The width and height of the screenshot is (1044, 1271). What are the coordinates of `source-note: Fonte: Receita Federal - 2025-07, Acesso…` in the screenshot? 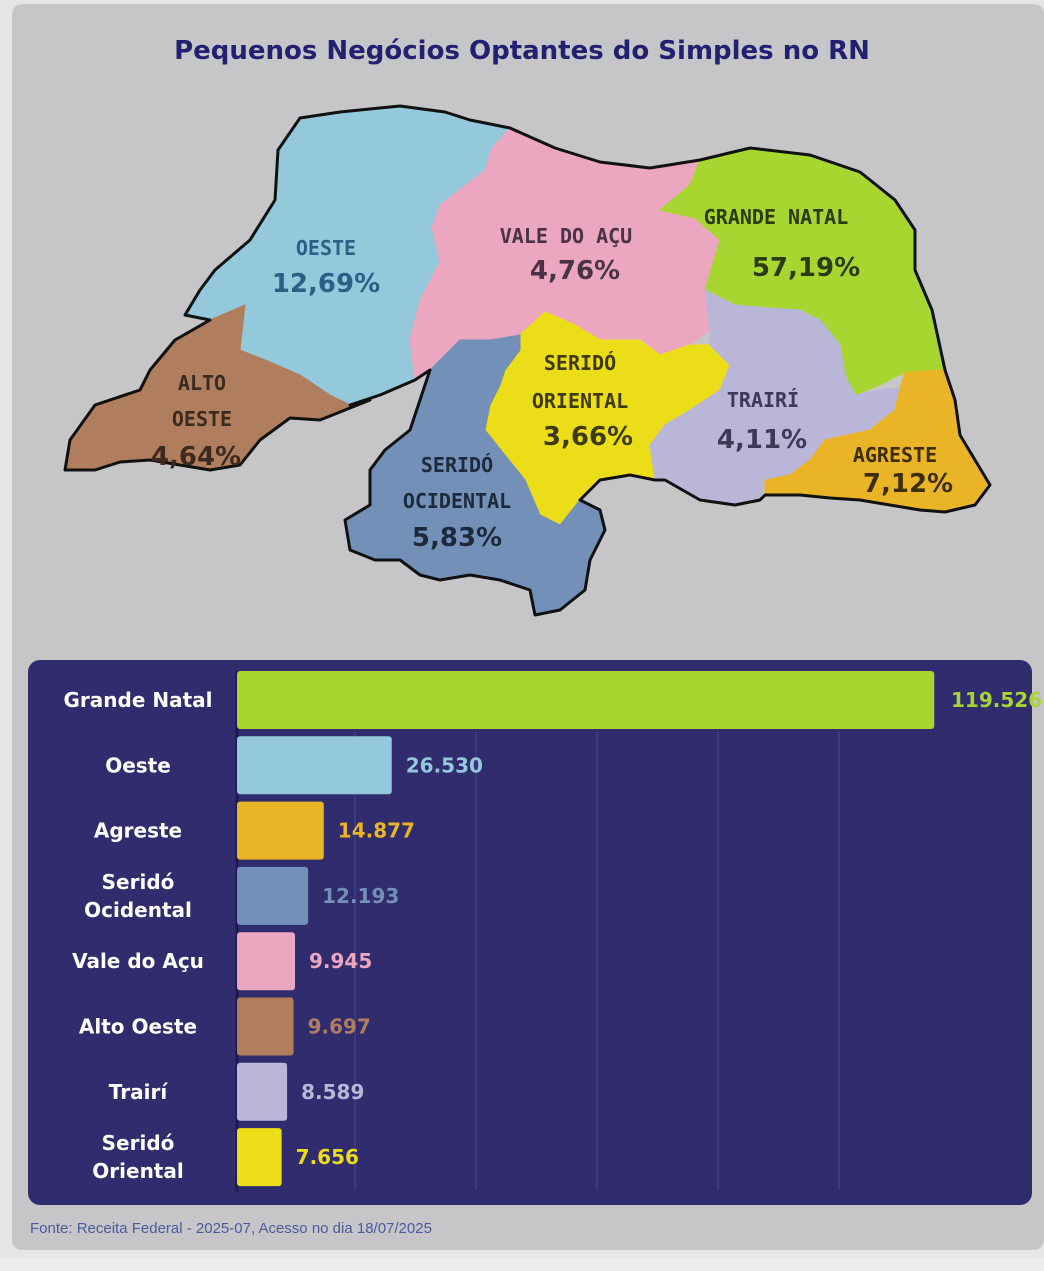 It's located at (231, 1228).